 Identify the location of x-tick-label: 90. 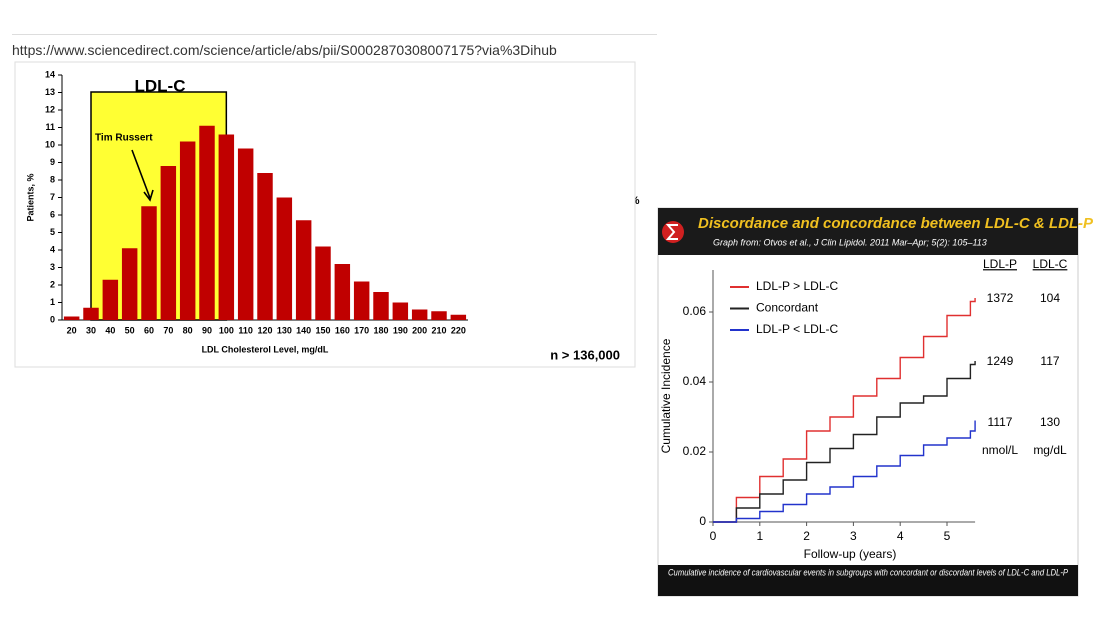
(207, 330).